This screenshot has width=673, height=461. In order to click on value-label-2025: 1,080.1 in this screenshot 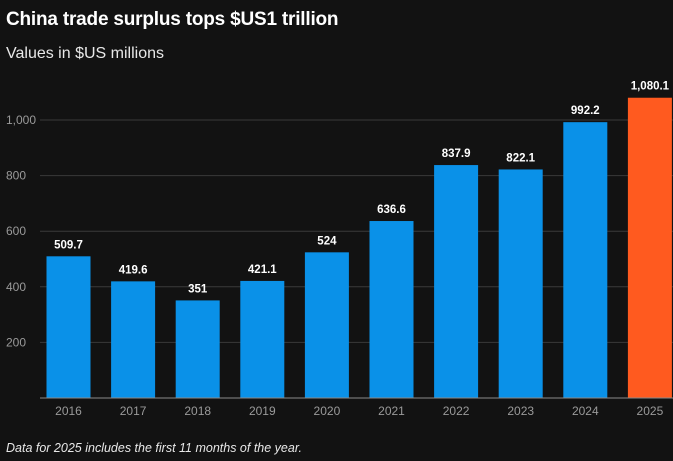, I will do `click(650, 87)`.